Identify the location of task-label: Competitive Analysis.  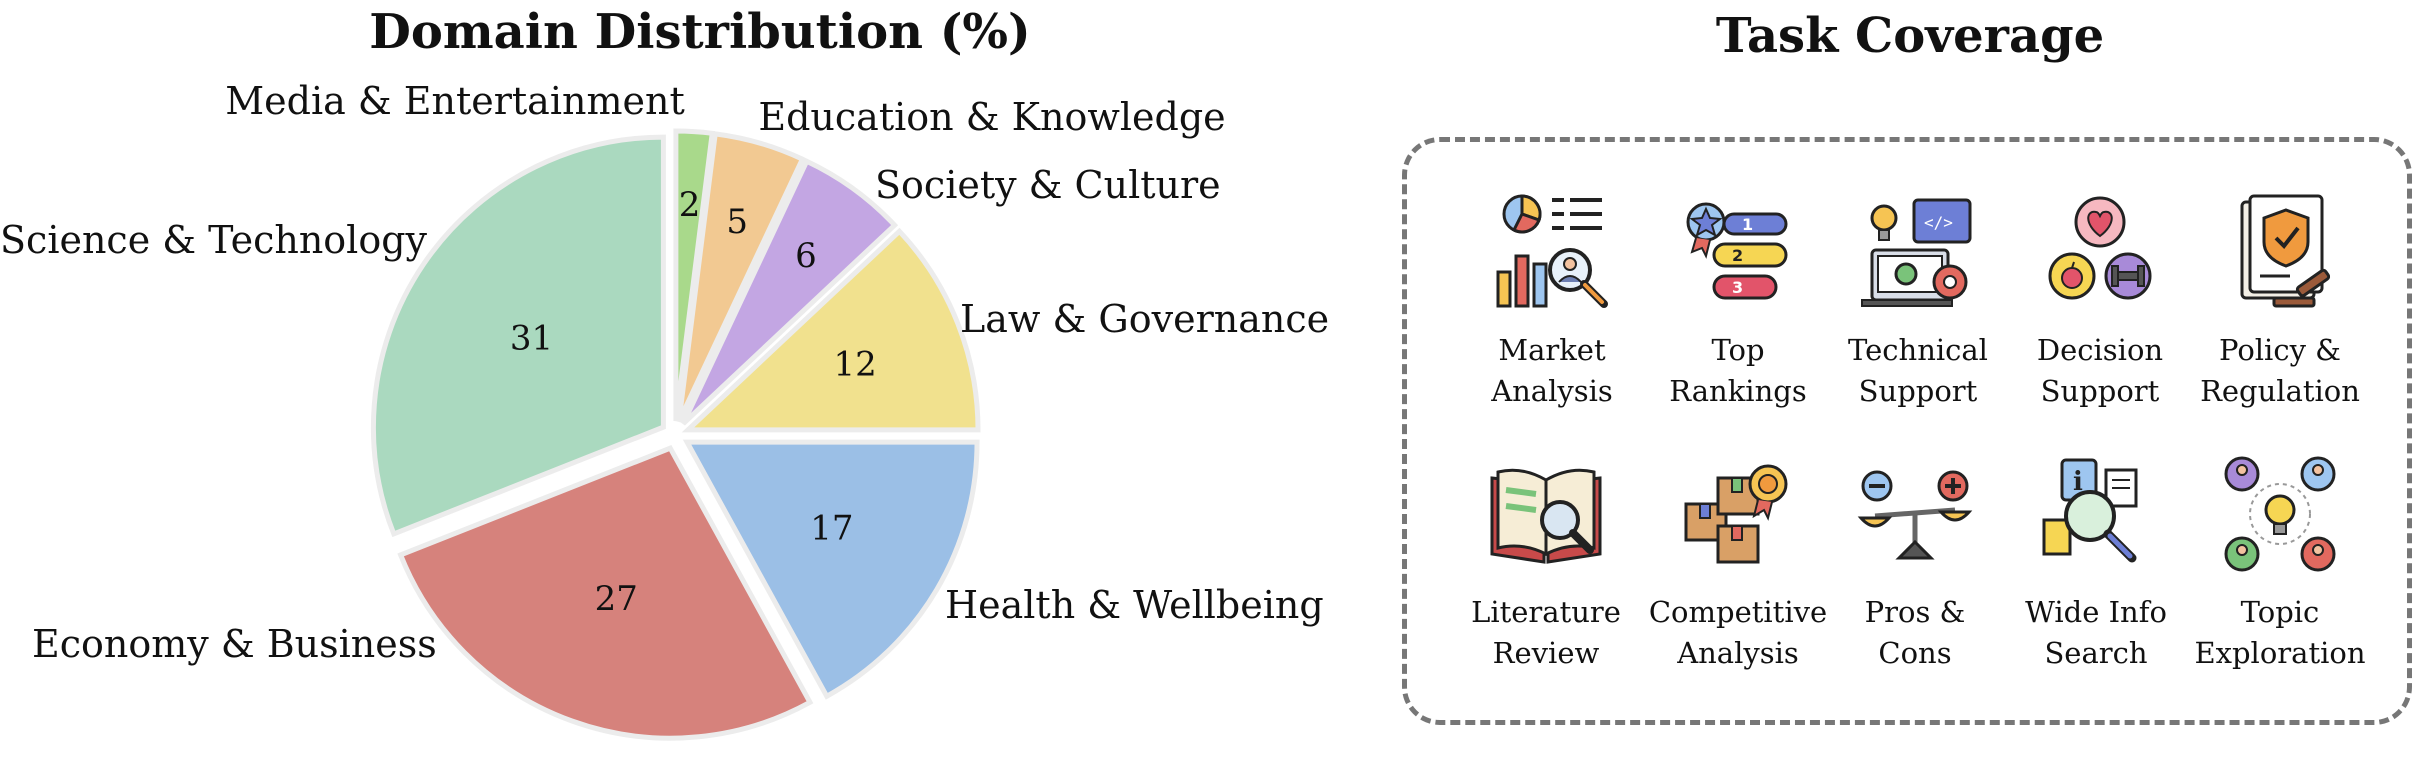
(1738, 632).